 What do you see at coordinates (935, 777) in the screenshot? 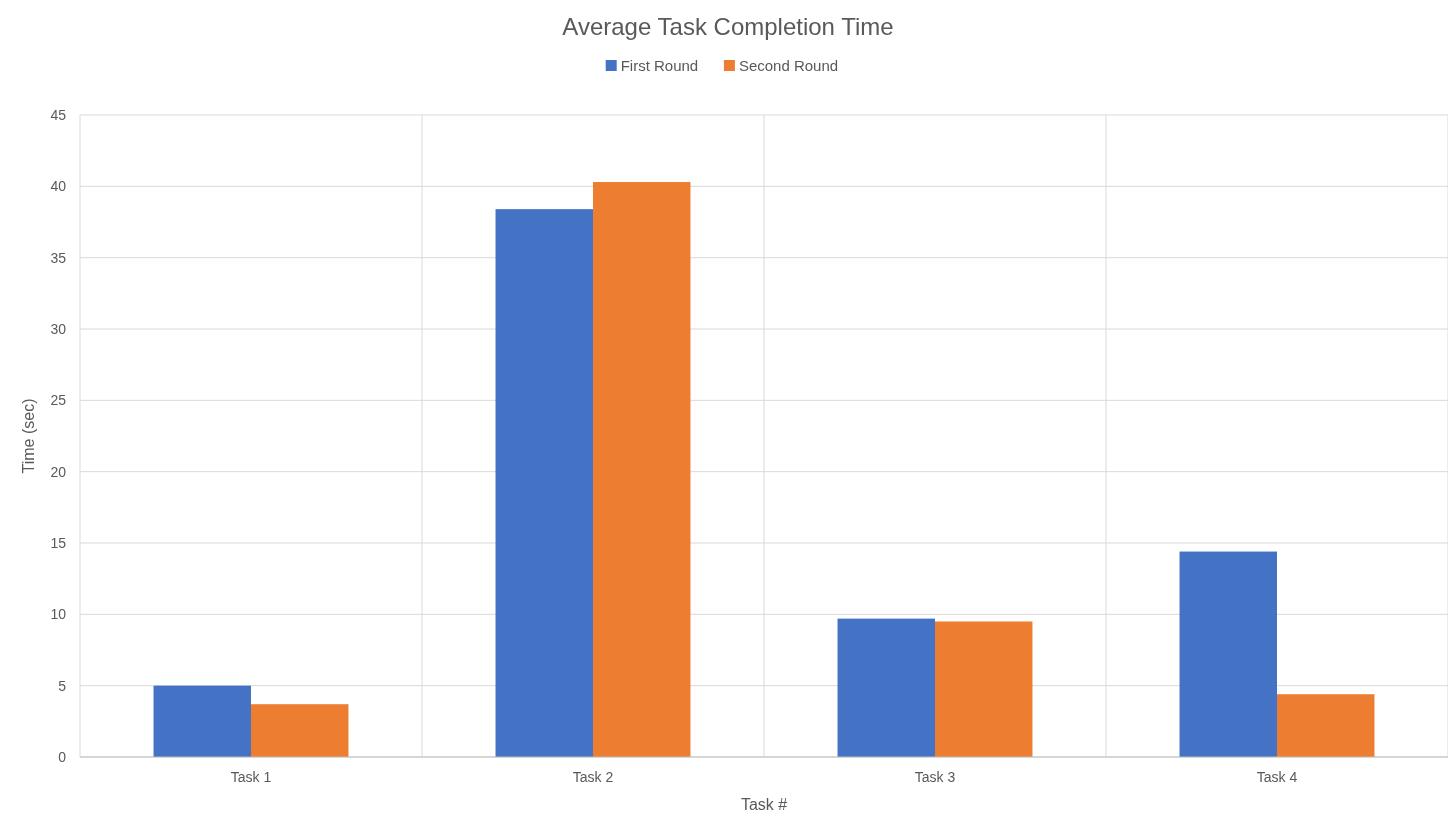
I see `x-tick-label: Task 3` at bounding box center [935, 777].